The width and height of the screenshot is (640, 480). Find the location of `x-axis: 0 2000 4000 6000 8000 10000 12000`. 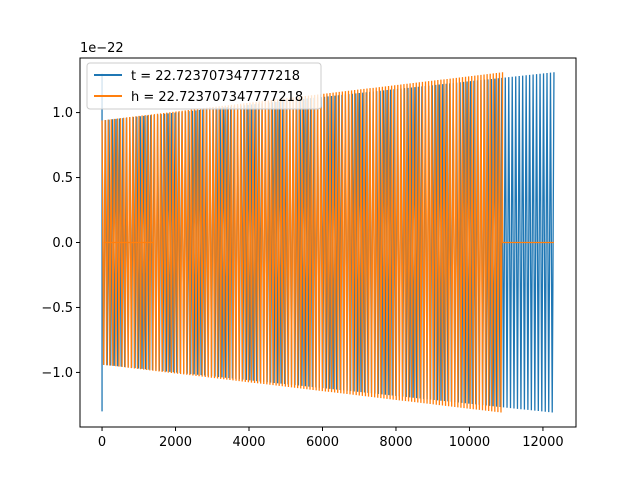

x-axis: 0 2000 4000 6000 8000 10000 12000 is located at coordinates (331, 438).